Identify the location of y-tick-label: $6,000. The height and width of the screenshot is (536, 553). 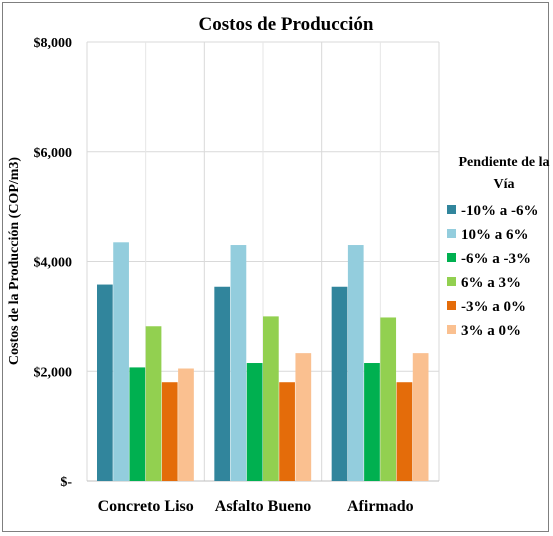
(53, 153).